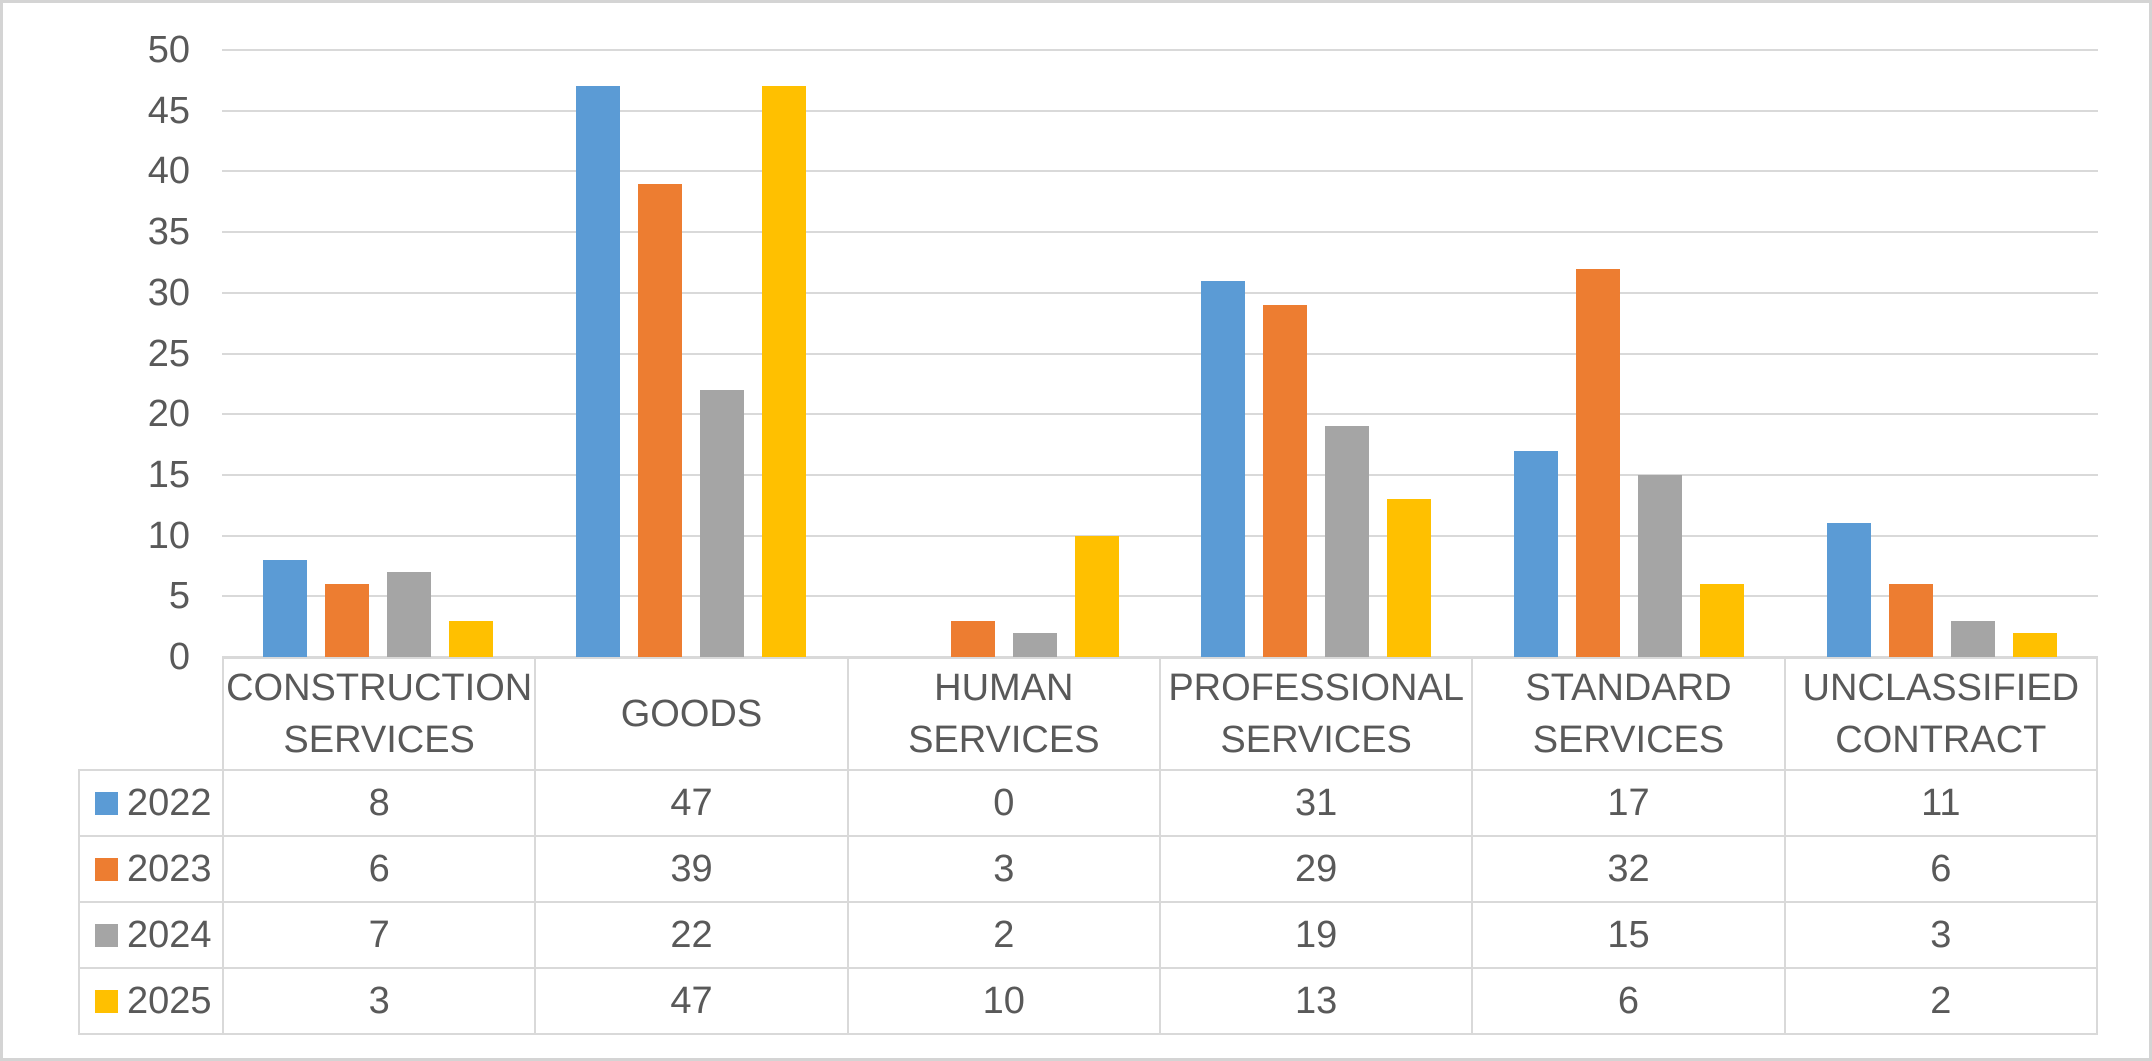 Image resolution: width=2152 pixels, height=1061 pixels. Describe the element at coordinates (379, 714) in the screenshot. I see `category-header-construction-services: CONSTRUCTION SERVICES` at that location.